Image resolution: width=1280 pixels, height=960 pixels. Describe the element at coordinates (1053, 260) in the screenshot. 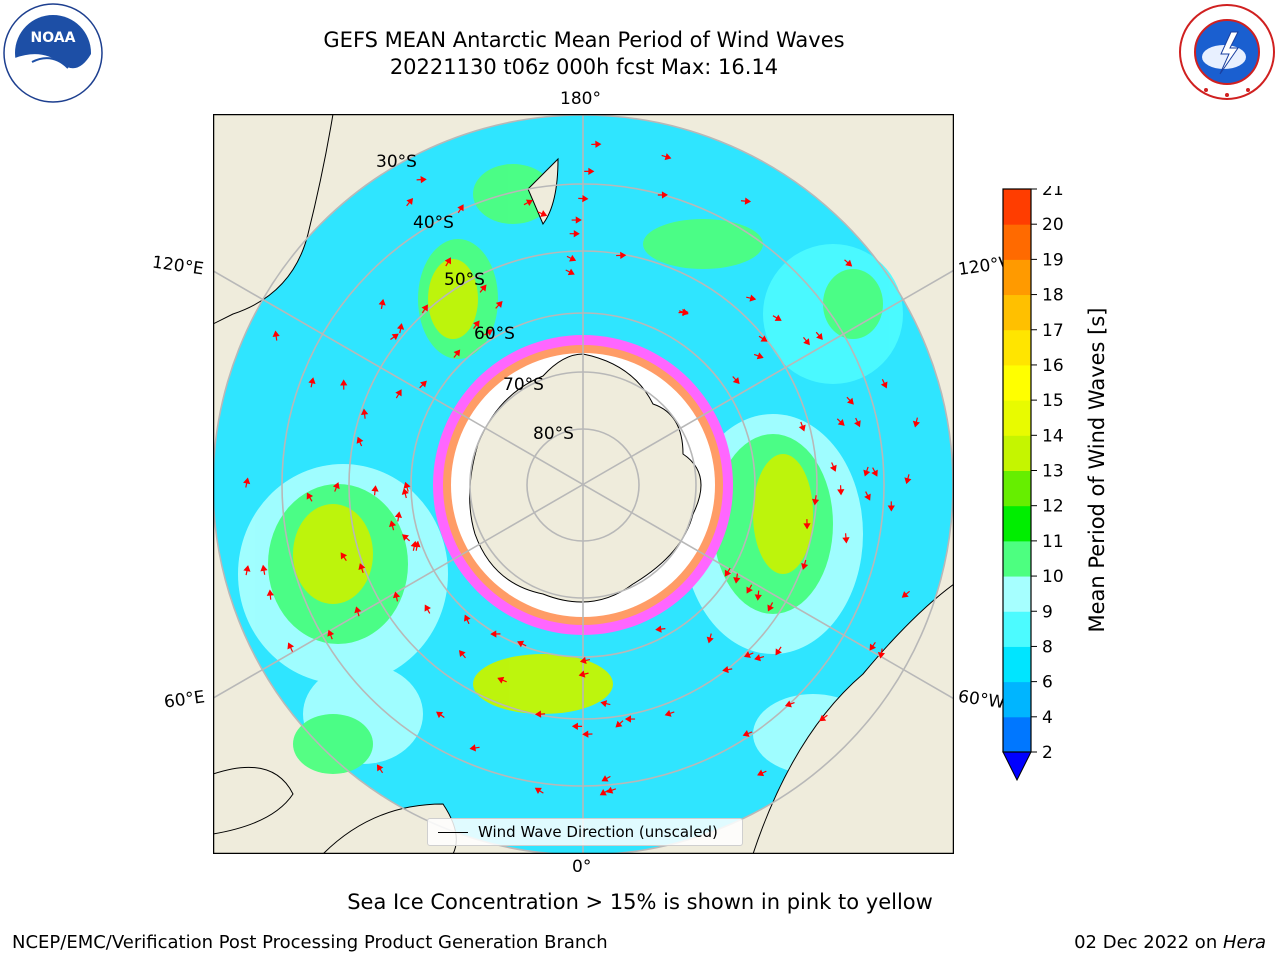

I see `colorbar-tick-label: 19` at that location.